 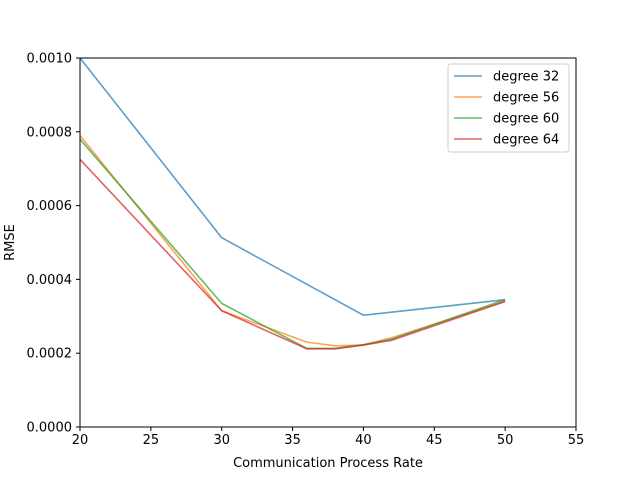 What do you see at coordinates (80, 440) in the screenshot?
I see `x-tick-label: 20` at bounding box center [80, 440].